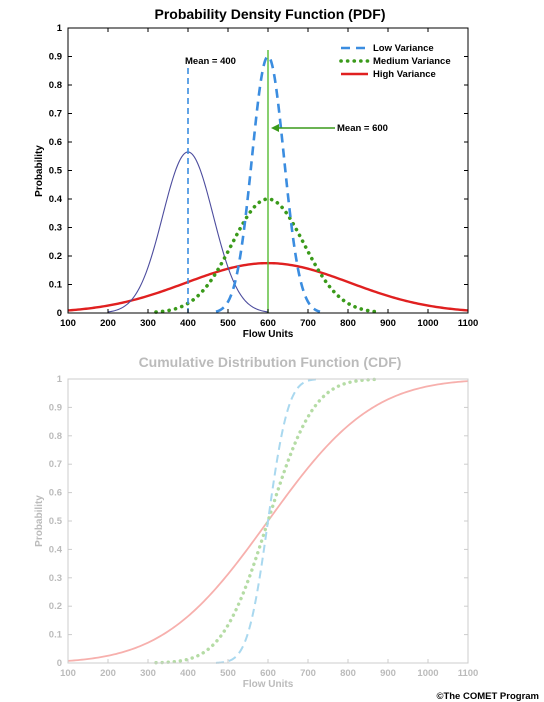 This screenshot has height=702, width=544. Describe the element at coordinates (55, 436) in the screenshot. I see `cdf-y-tick-label: 0.8` at that location.